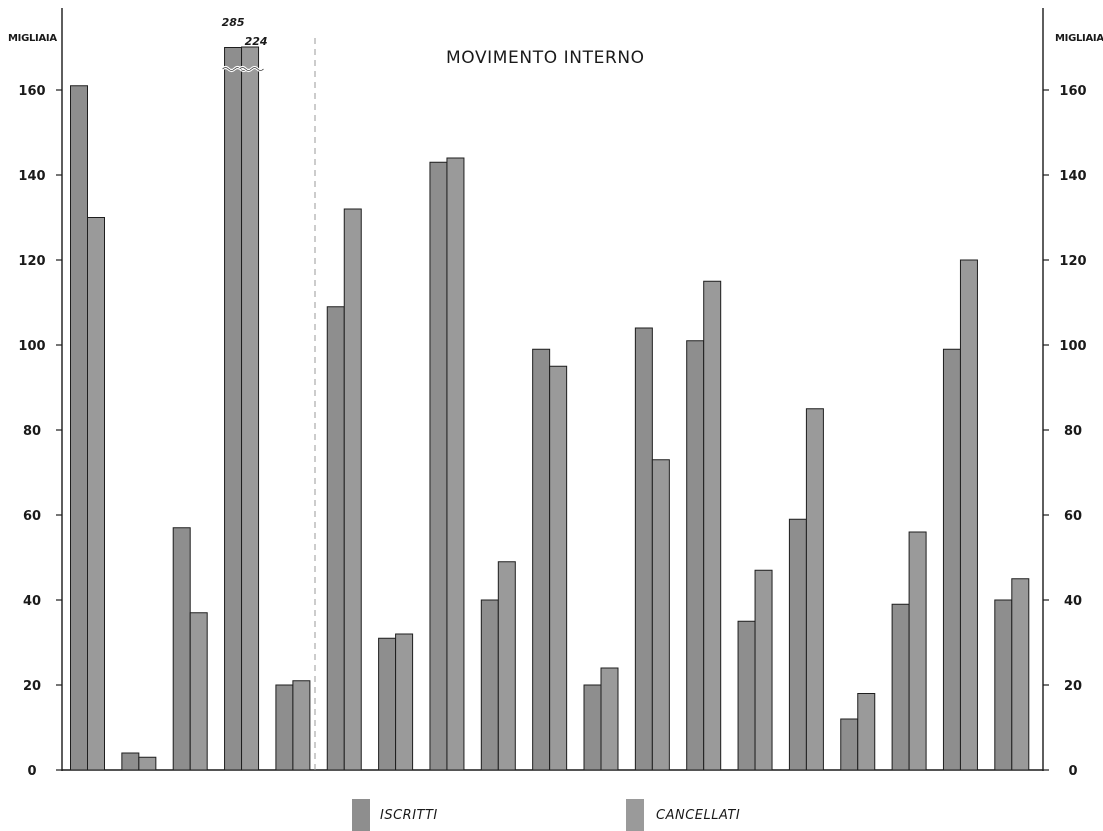 The width and height of the screenshot is (1103, 831). What do you see at coordinates (32, 431) in the screenshot?
I see `y-tick-label-left: 80` at bounding box center [32, 431].